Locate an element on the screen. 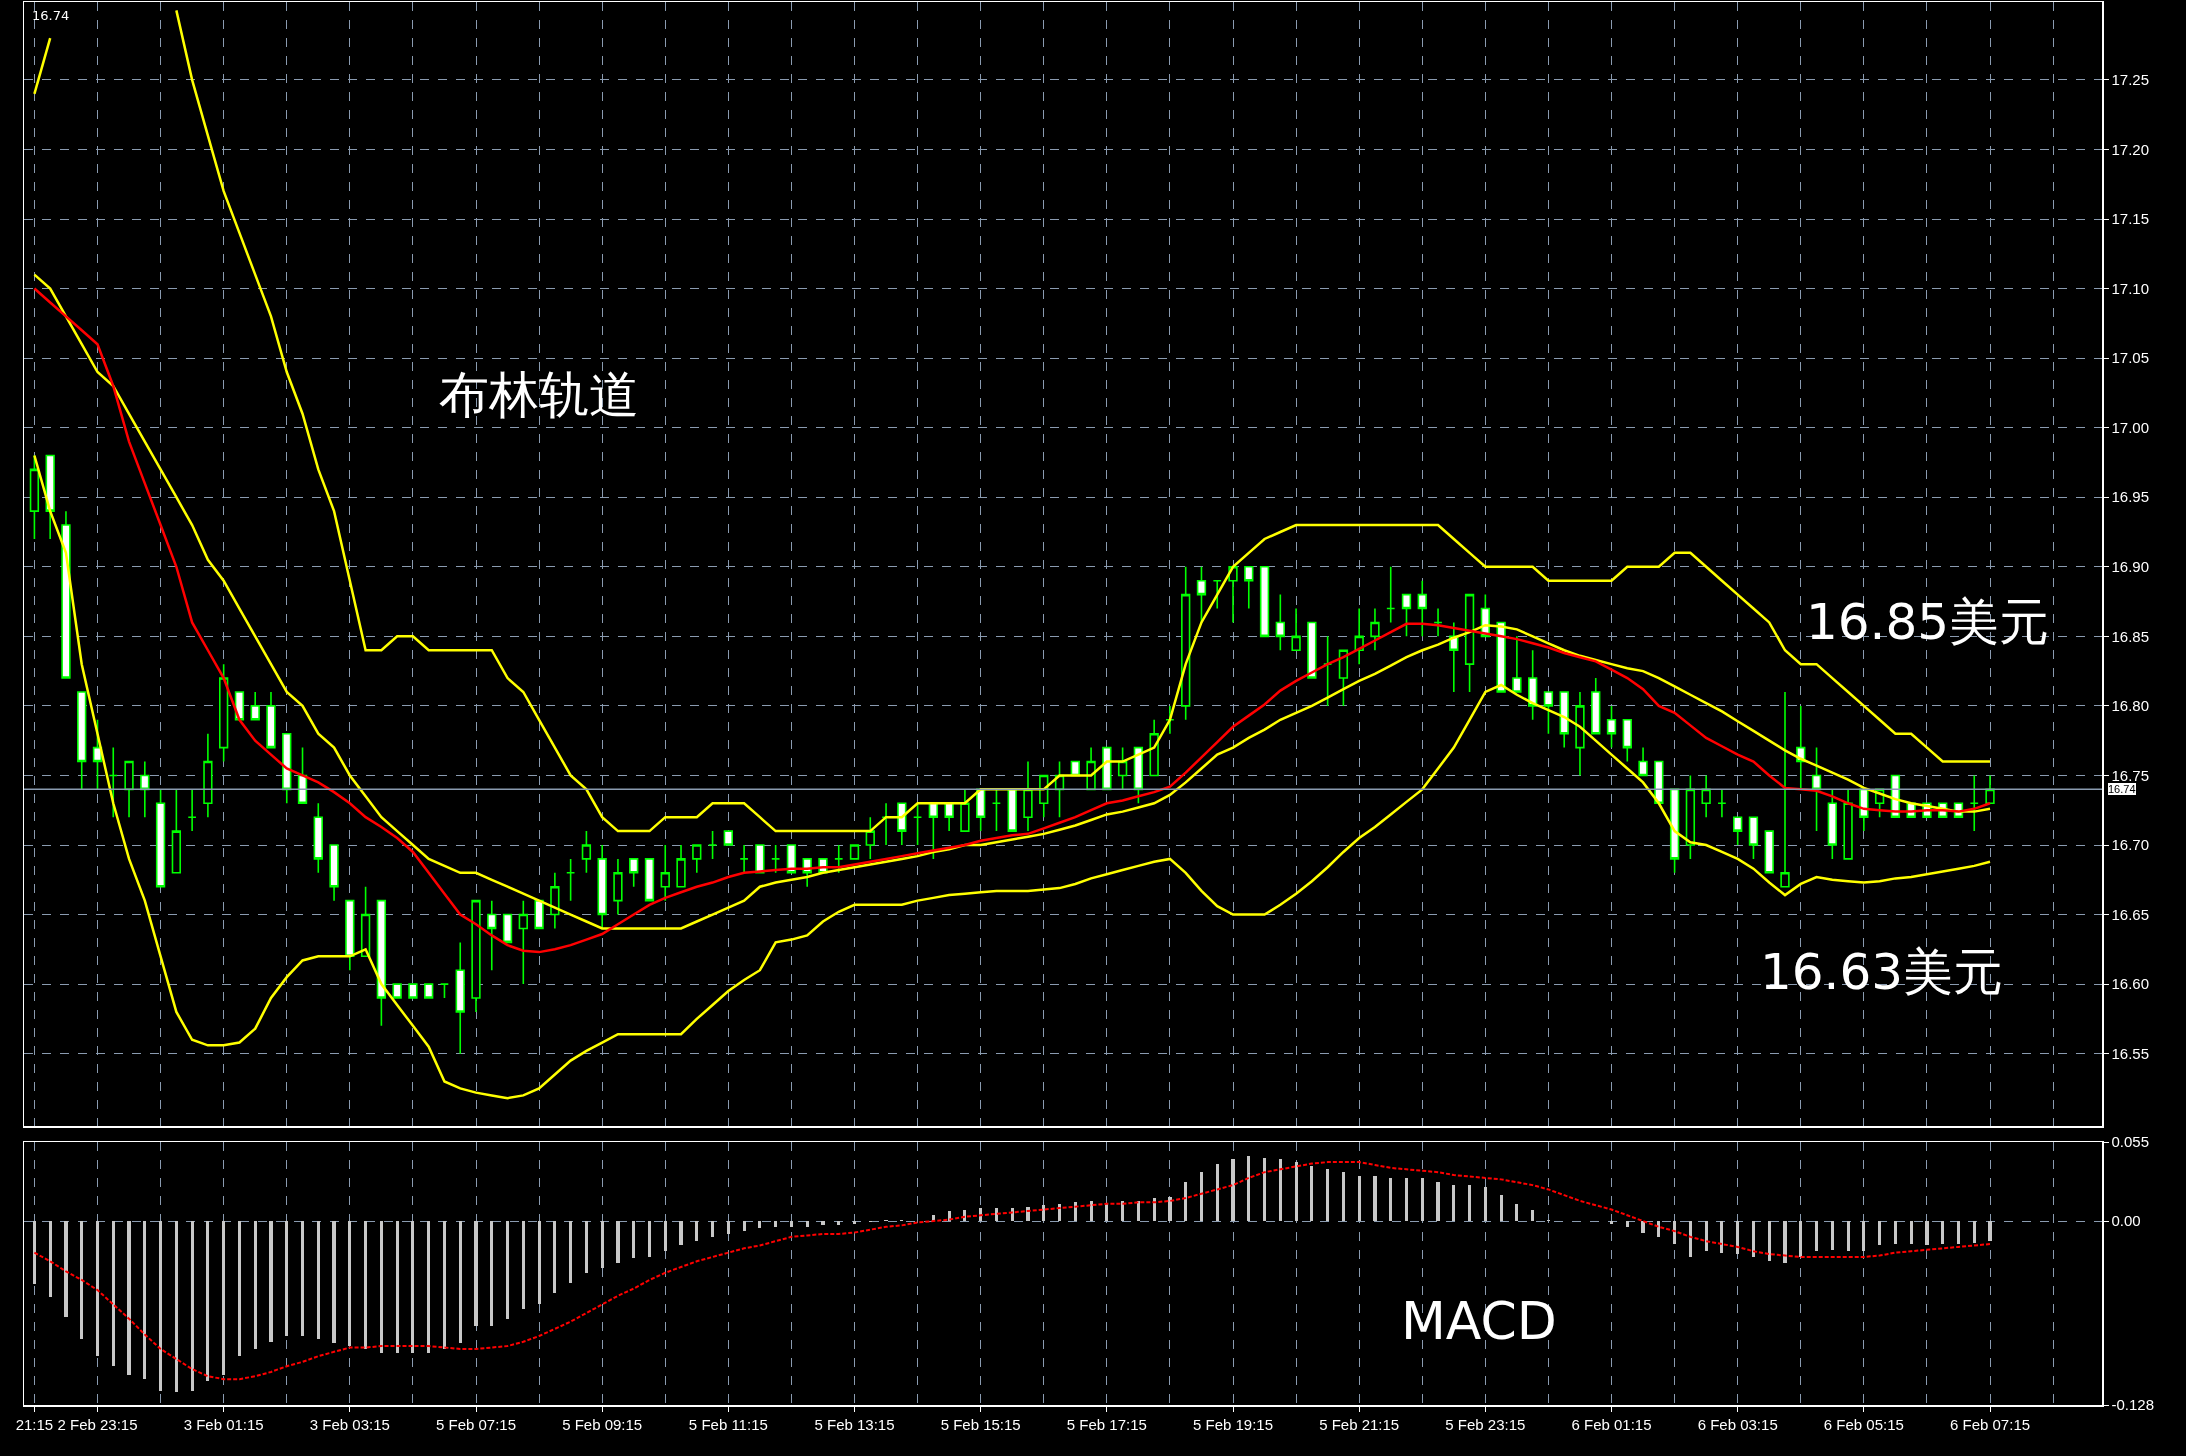 The width and height of the screenshot is (2186, 1456). y-tick-label: 17.25 is located at coordinates (2130, 80).